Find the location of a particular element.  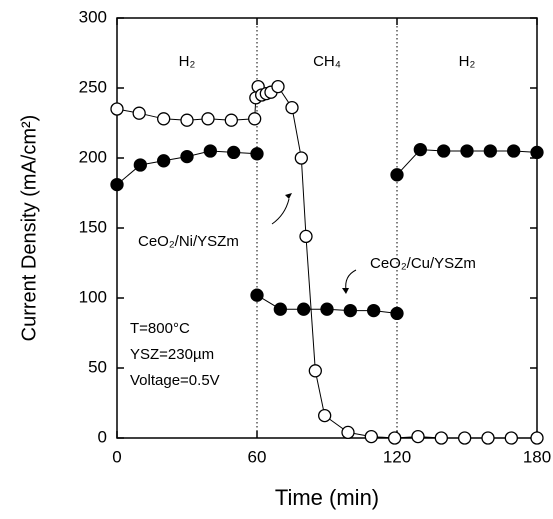

x-tick-label: 180 is located at coordinates (537, 456).